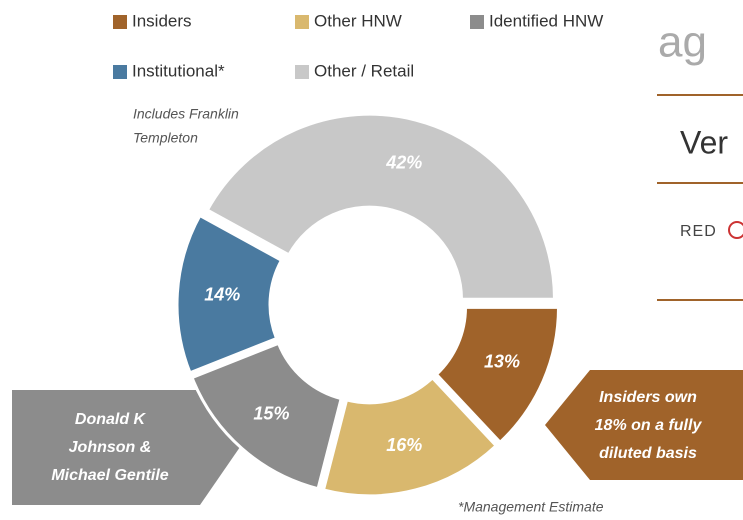  What do you see at coordinates (403, 162) in the screenshot?
I see `data-label: 42%` at bounding box center [403, 162].